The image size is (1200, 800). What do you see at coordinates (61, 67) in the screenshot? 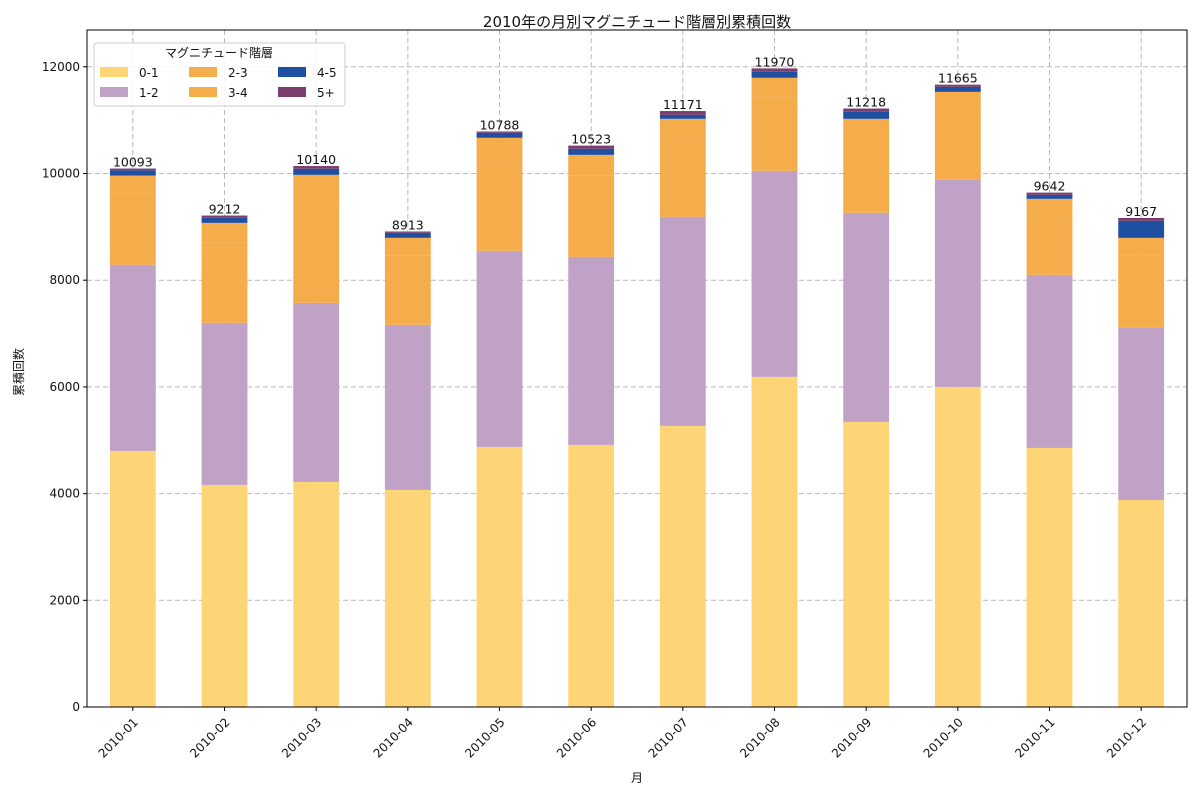
I see `y-tick-label: 12000` at bounding box center [61, 67].